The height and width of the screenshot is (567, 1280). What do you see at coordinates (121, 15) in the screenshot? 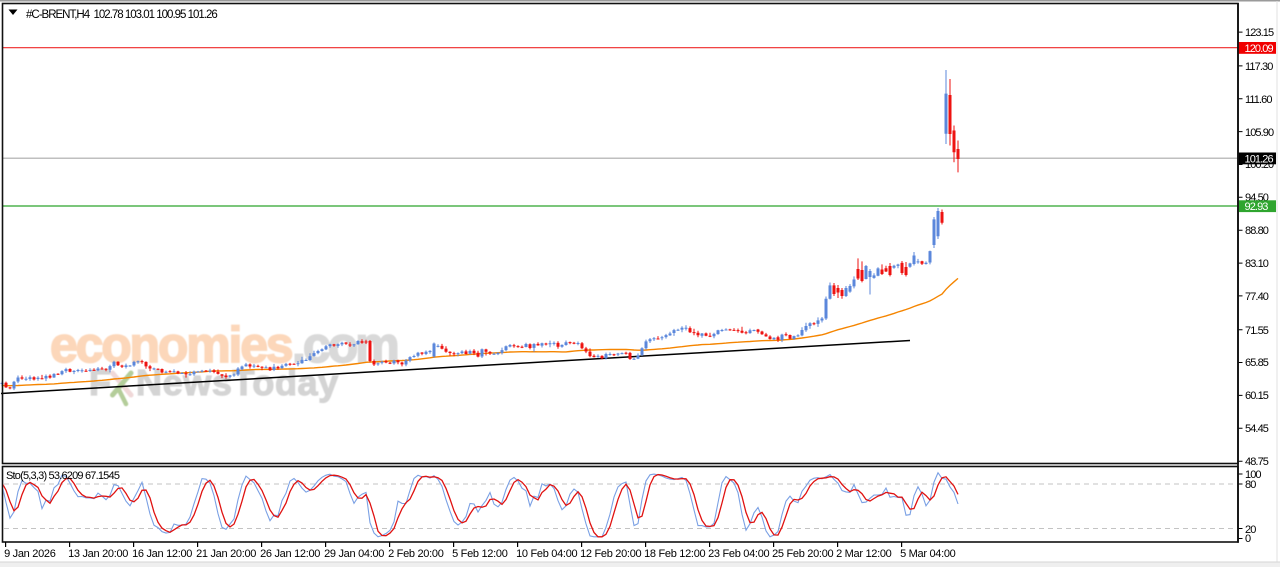
I see `svg-text:#C-BRENT,H4 102.78 103.01 100: #C-BRENT,H4 102.78 103.01 100.95 101.26` at bounding box center [121, 15].